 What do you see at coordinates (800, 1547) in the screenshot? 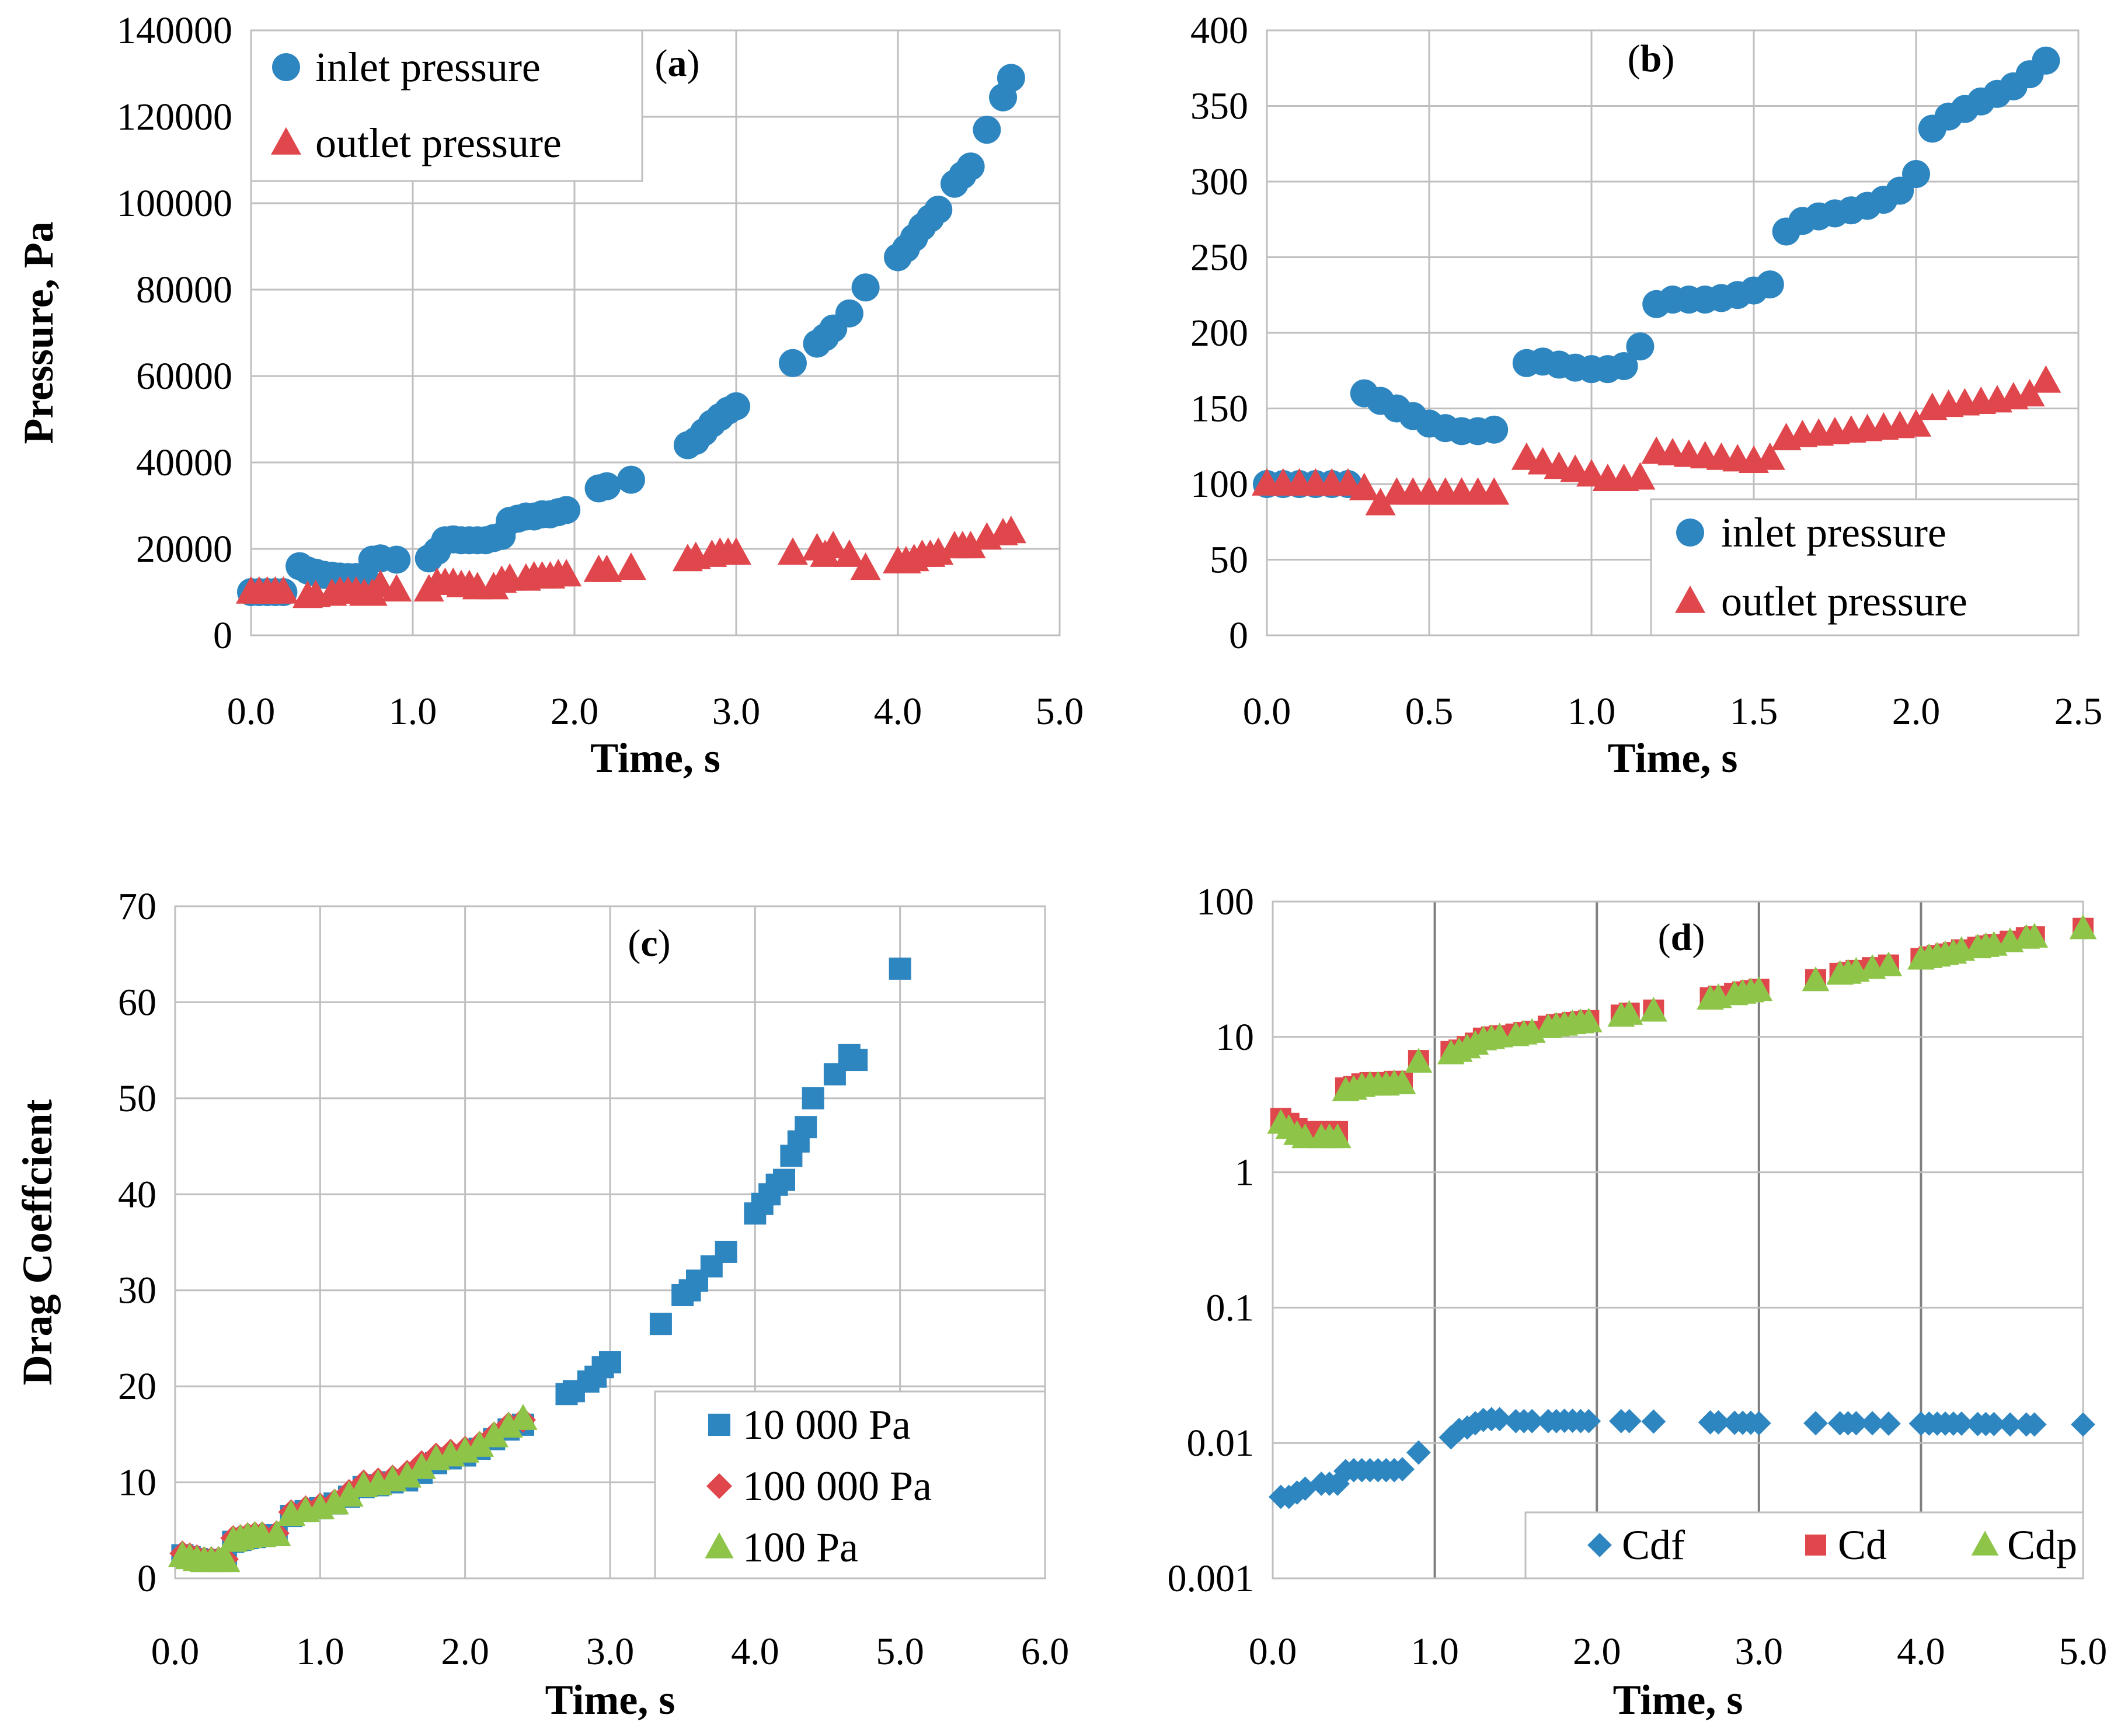
I see `legend-label: 100 Pa` at bounding box center [800, 1547].